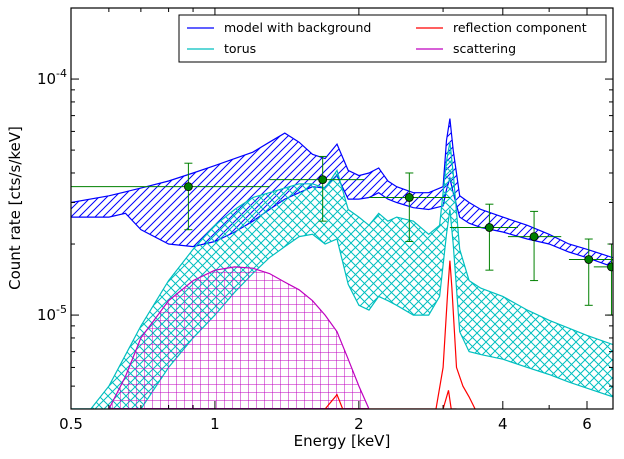 Image resolution: width=624 pixels, height=459 pixels. I want to click on legend-box, so click(392, 38).